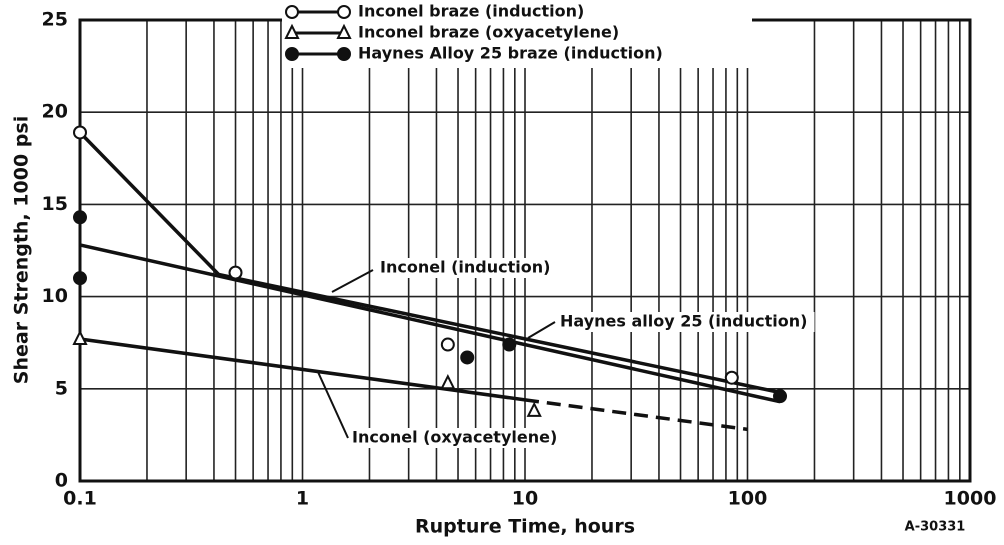 The height and width of the screenshot is (545, 1004). What do you see at coordinates (471, 11) in the screenshot?
I see `legend-label: Inconel braze (induction)` at bounding box center [471, 11].